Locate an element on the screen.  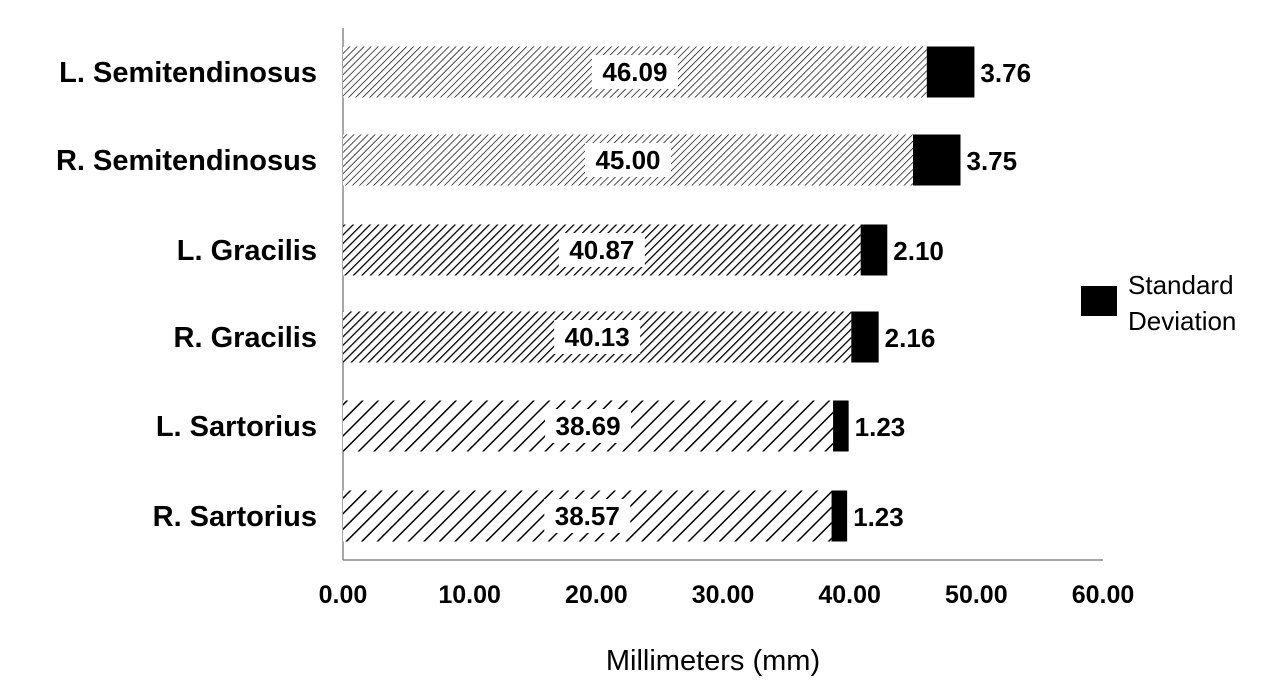
x-axis-title: Millimeters (mm) is located at coordinates (713, 661).